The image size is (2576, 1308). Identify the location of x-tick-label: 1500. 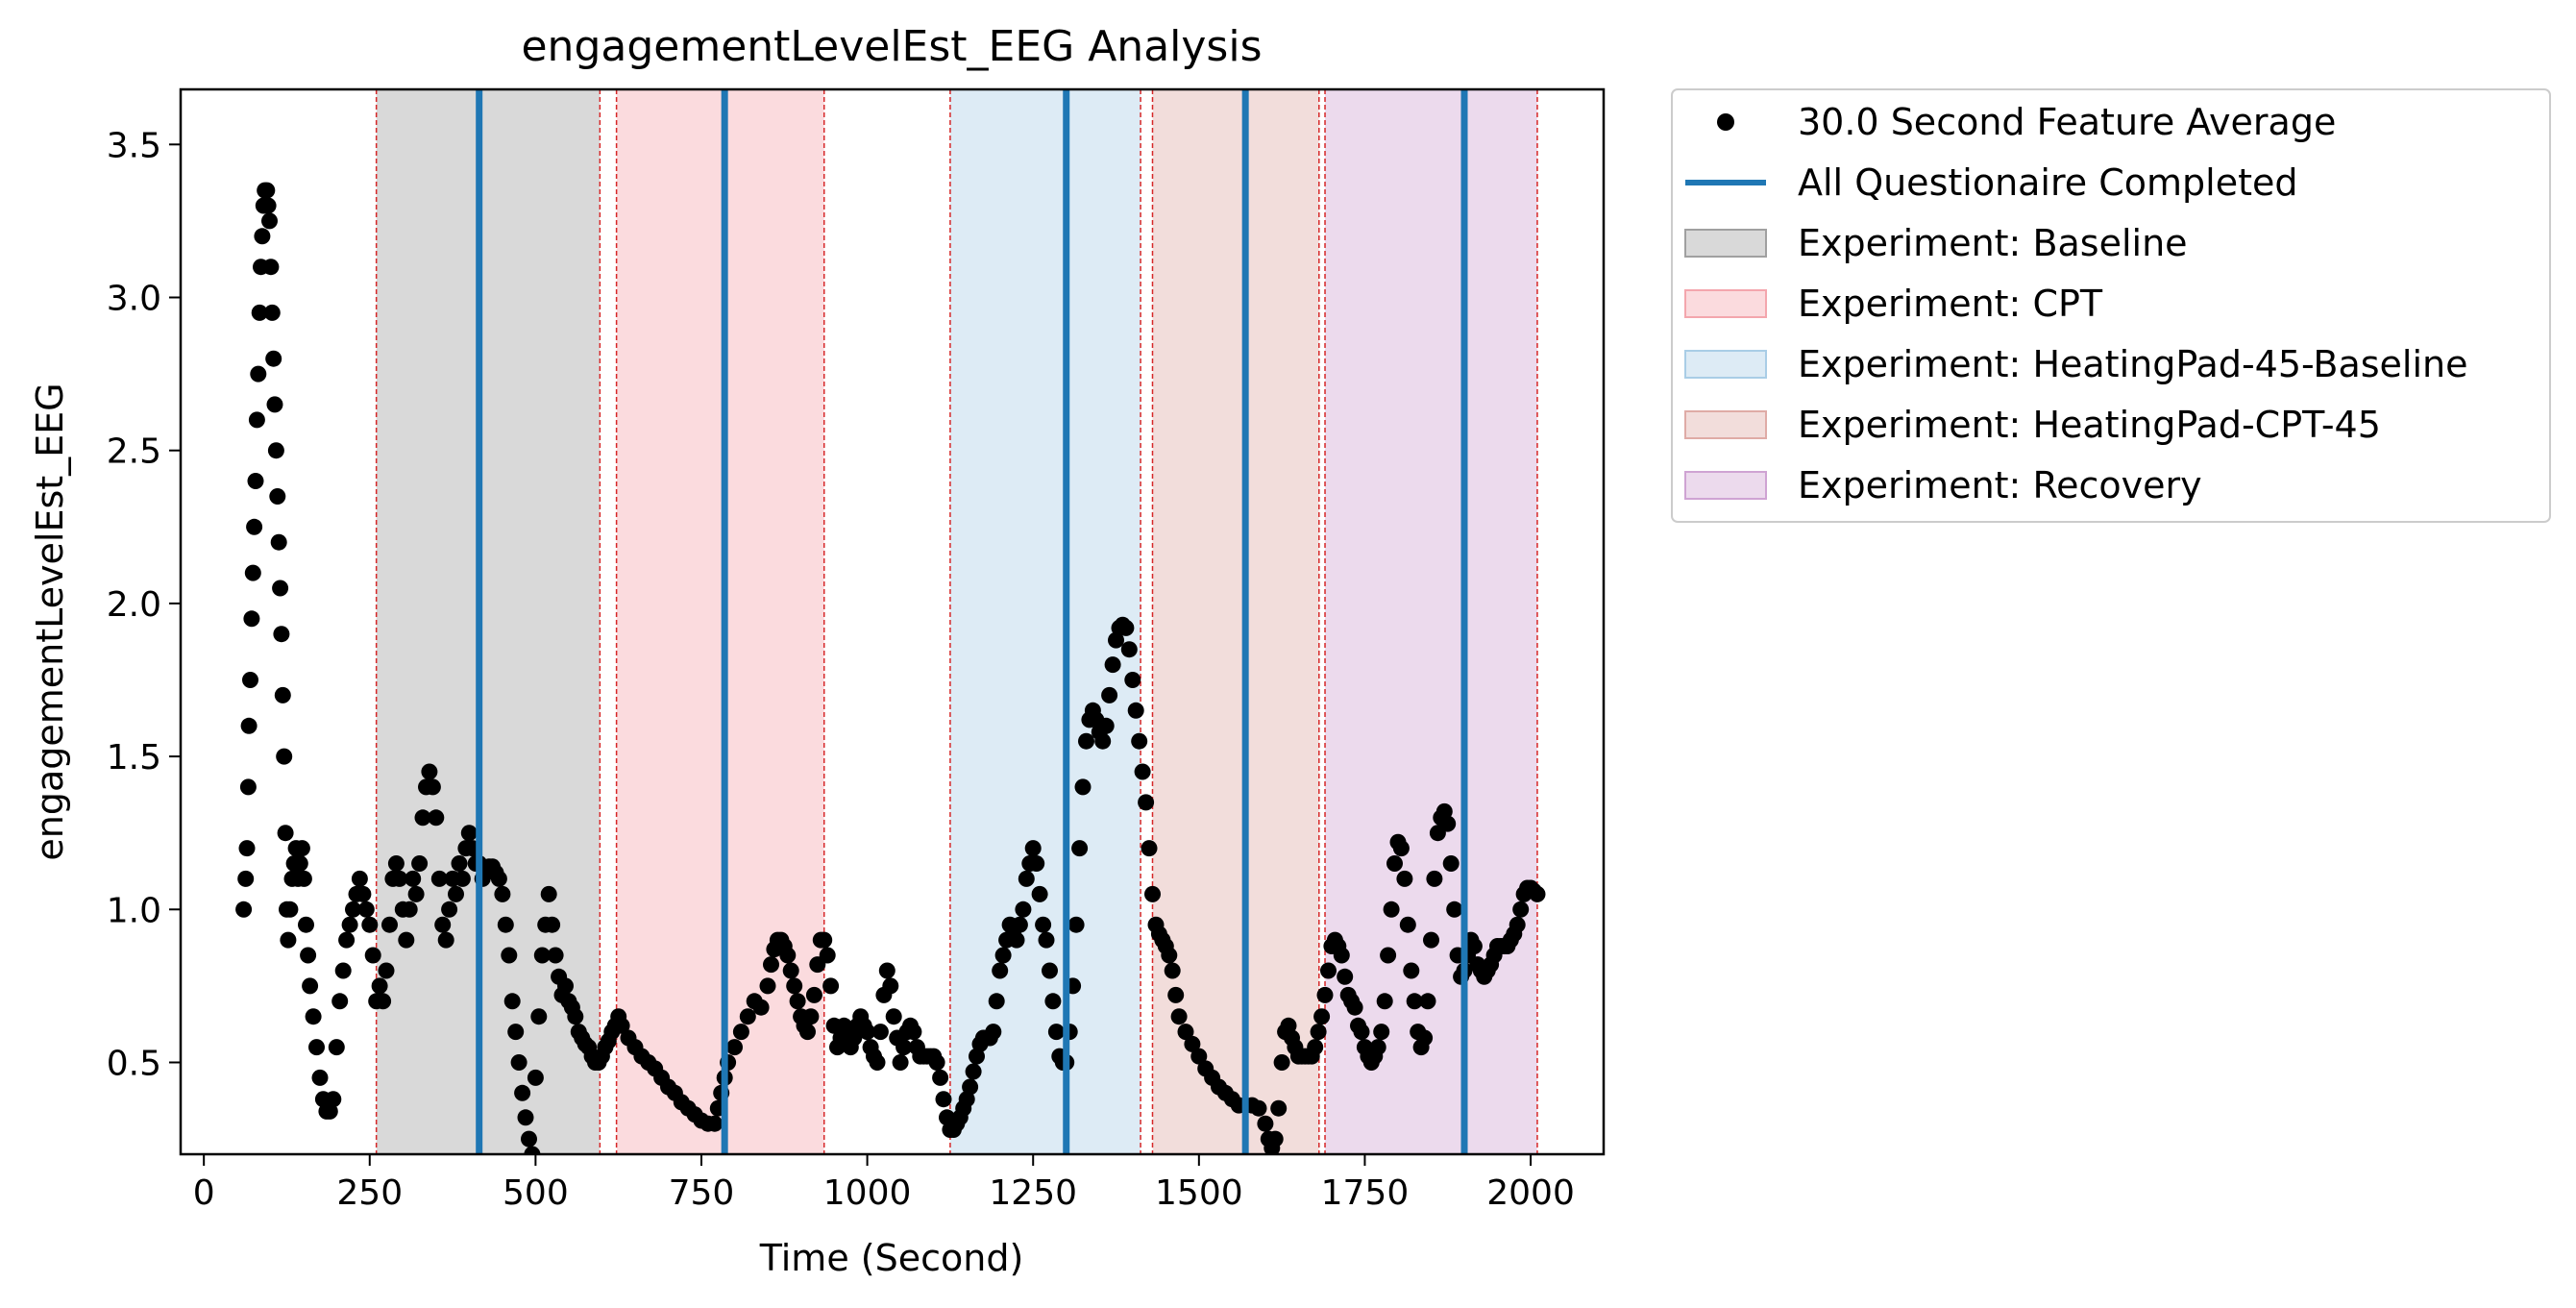
(1199, 1193).